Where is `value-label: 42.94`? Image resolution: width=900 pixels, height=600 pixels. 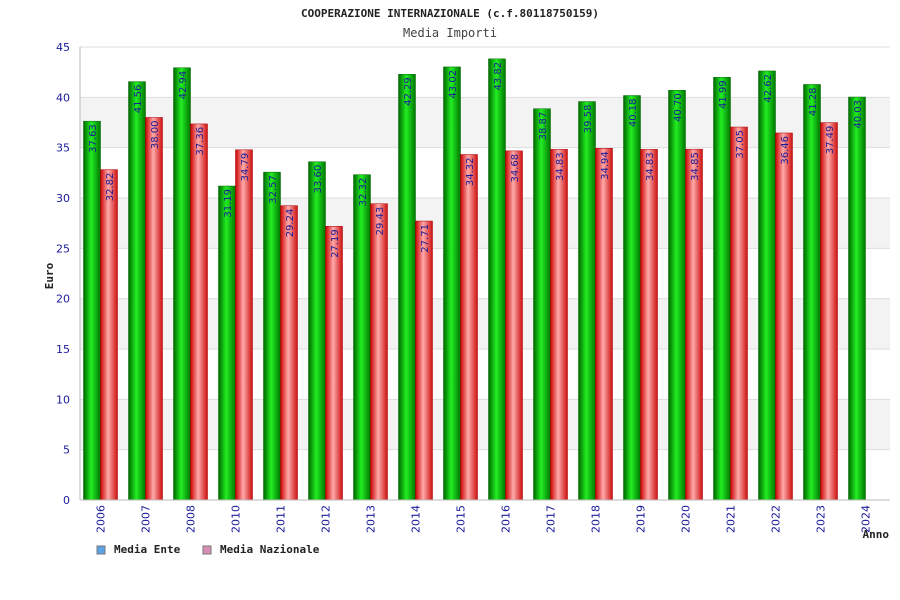 value-label: 42.94 is located at coordinates (183, 85).